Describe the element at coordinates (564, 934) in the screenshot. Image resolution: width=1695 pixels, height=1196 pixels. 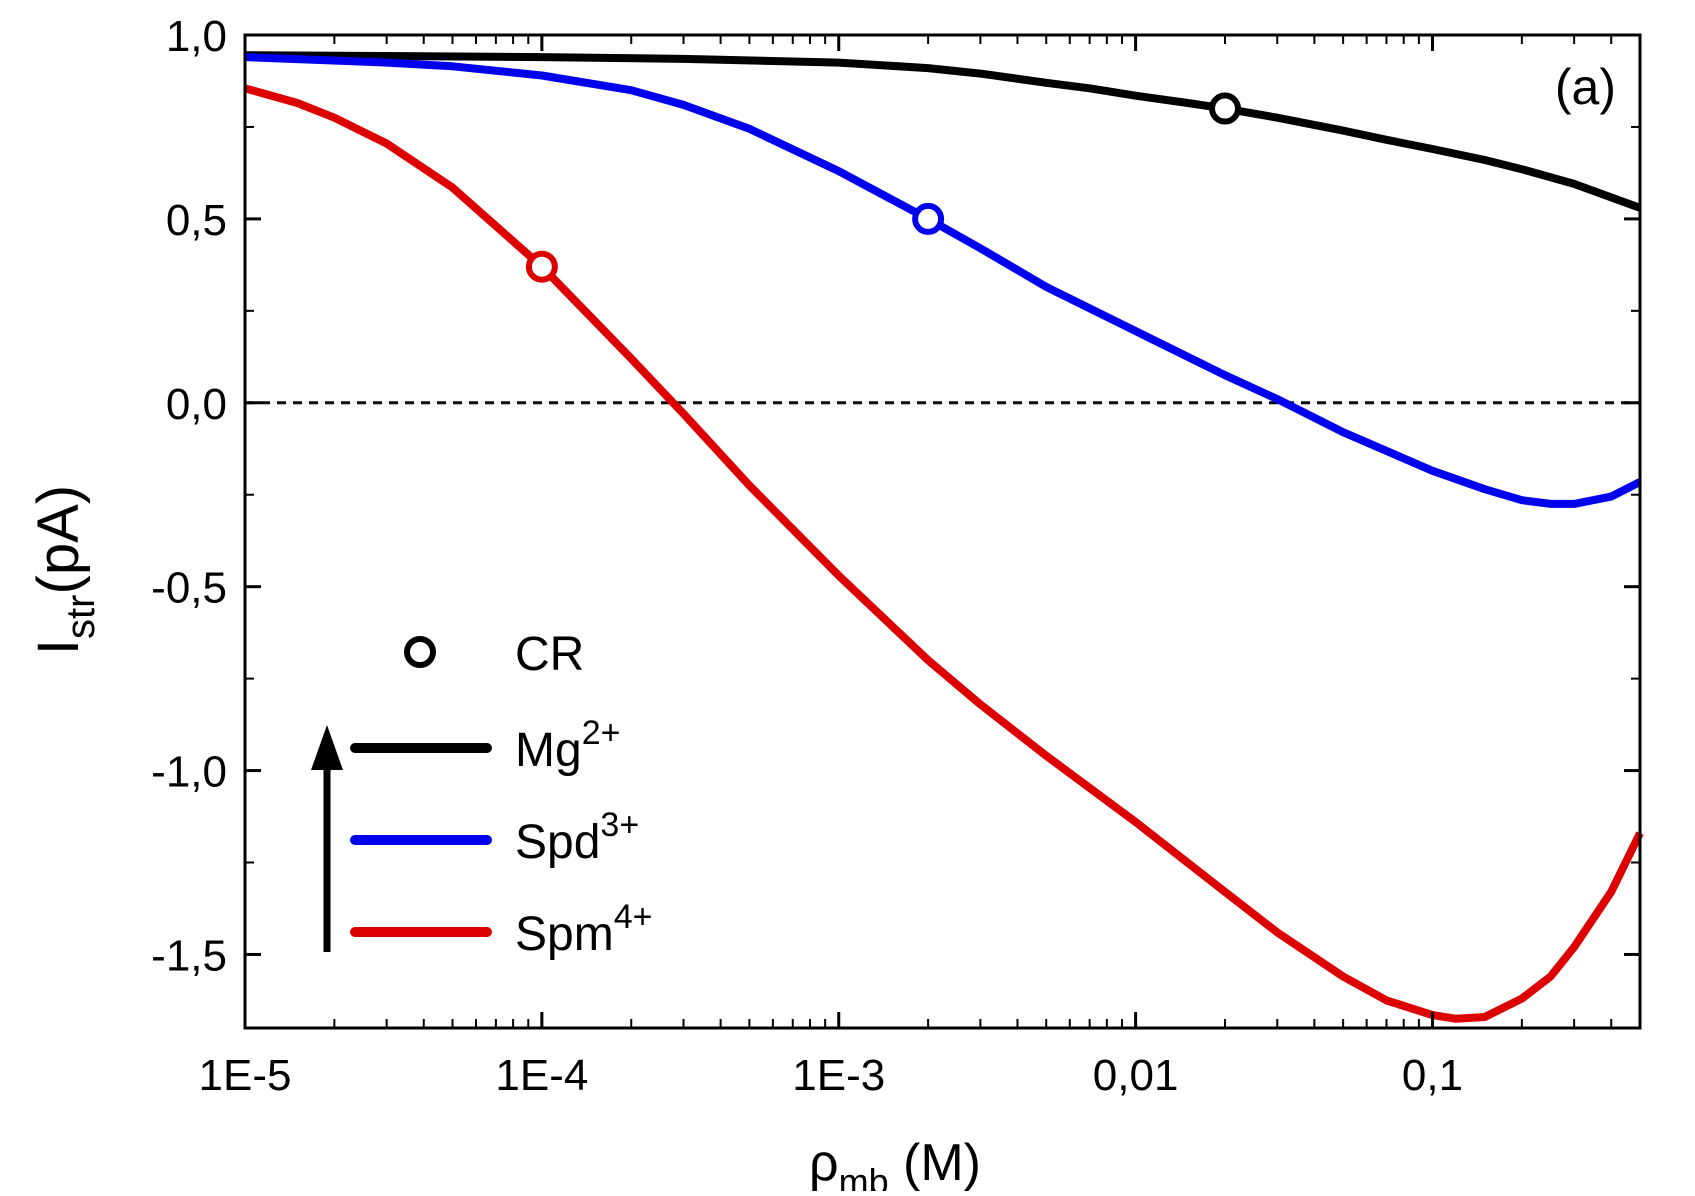
I see `legend-label-spm-name: Spm` at that location.